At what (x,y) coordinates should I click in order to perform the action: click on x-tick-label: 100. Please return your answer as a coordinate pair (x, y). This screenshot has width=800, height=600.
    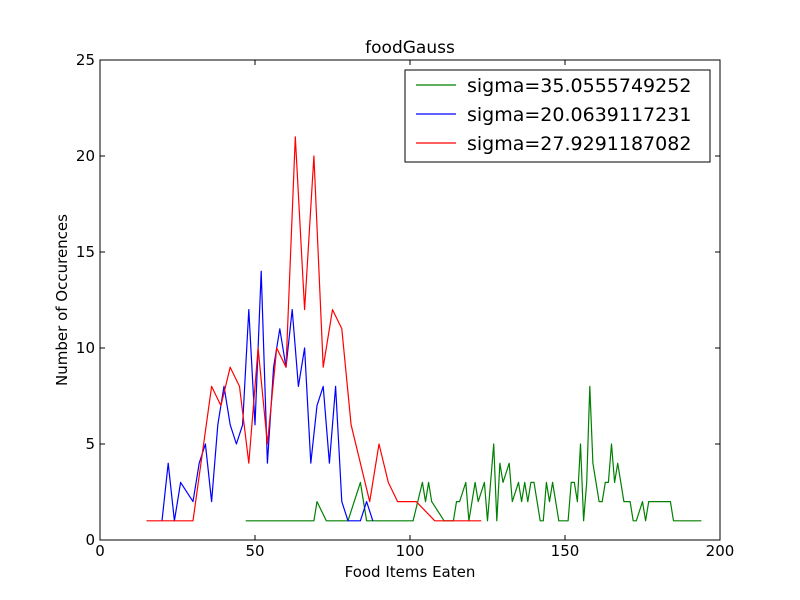
    Looking at the image, I should click on (410, 551).